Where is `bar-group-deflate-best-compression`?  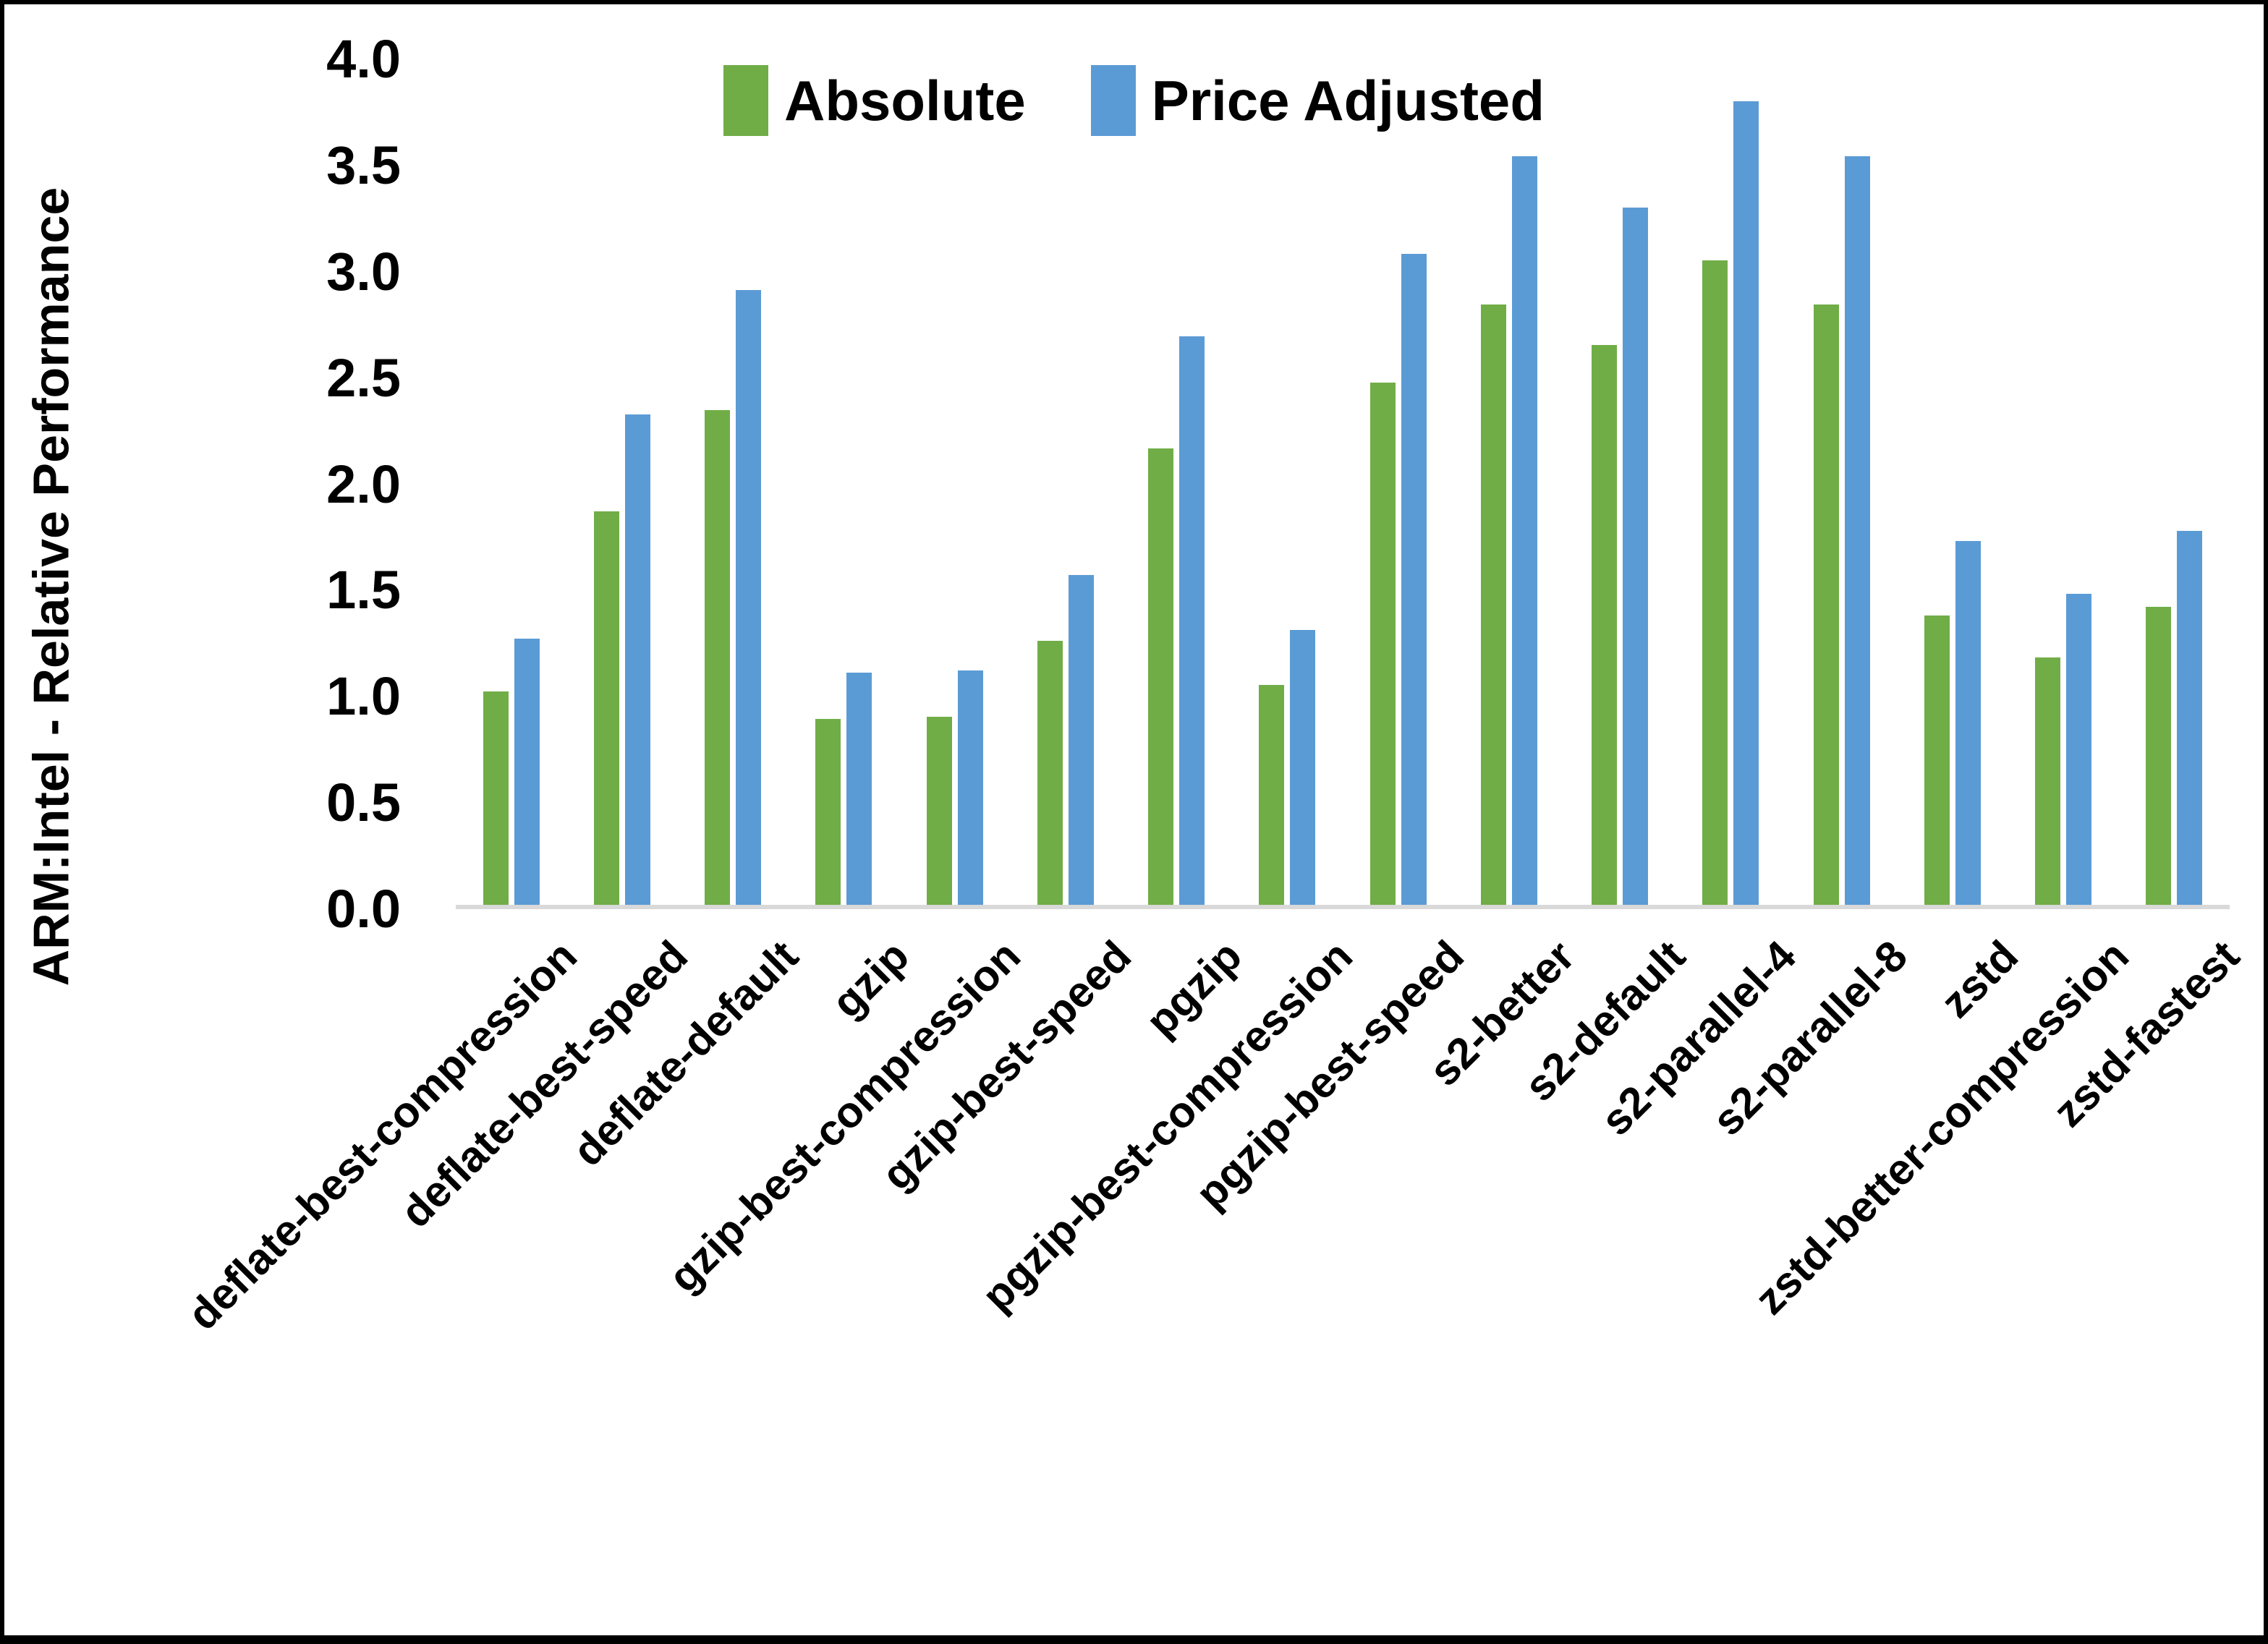 bar-group-deflate-best-compression is located at coordinates (511, 482).